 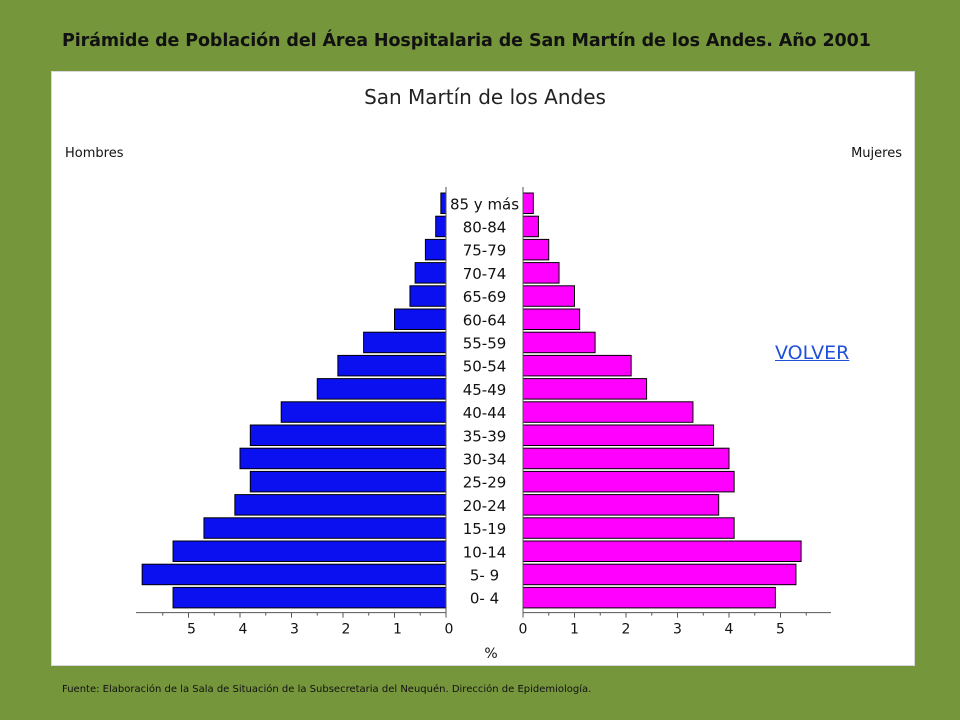 What do you see at coordinates (677, 630) in the screenshot?
I see `female-tick-label: 3` at bounding box center [677, 630].